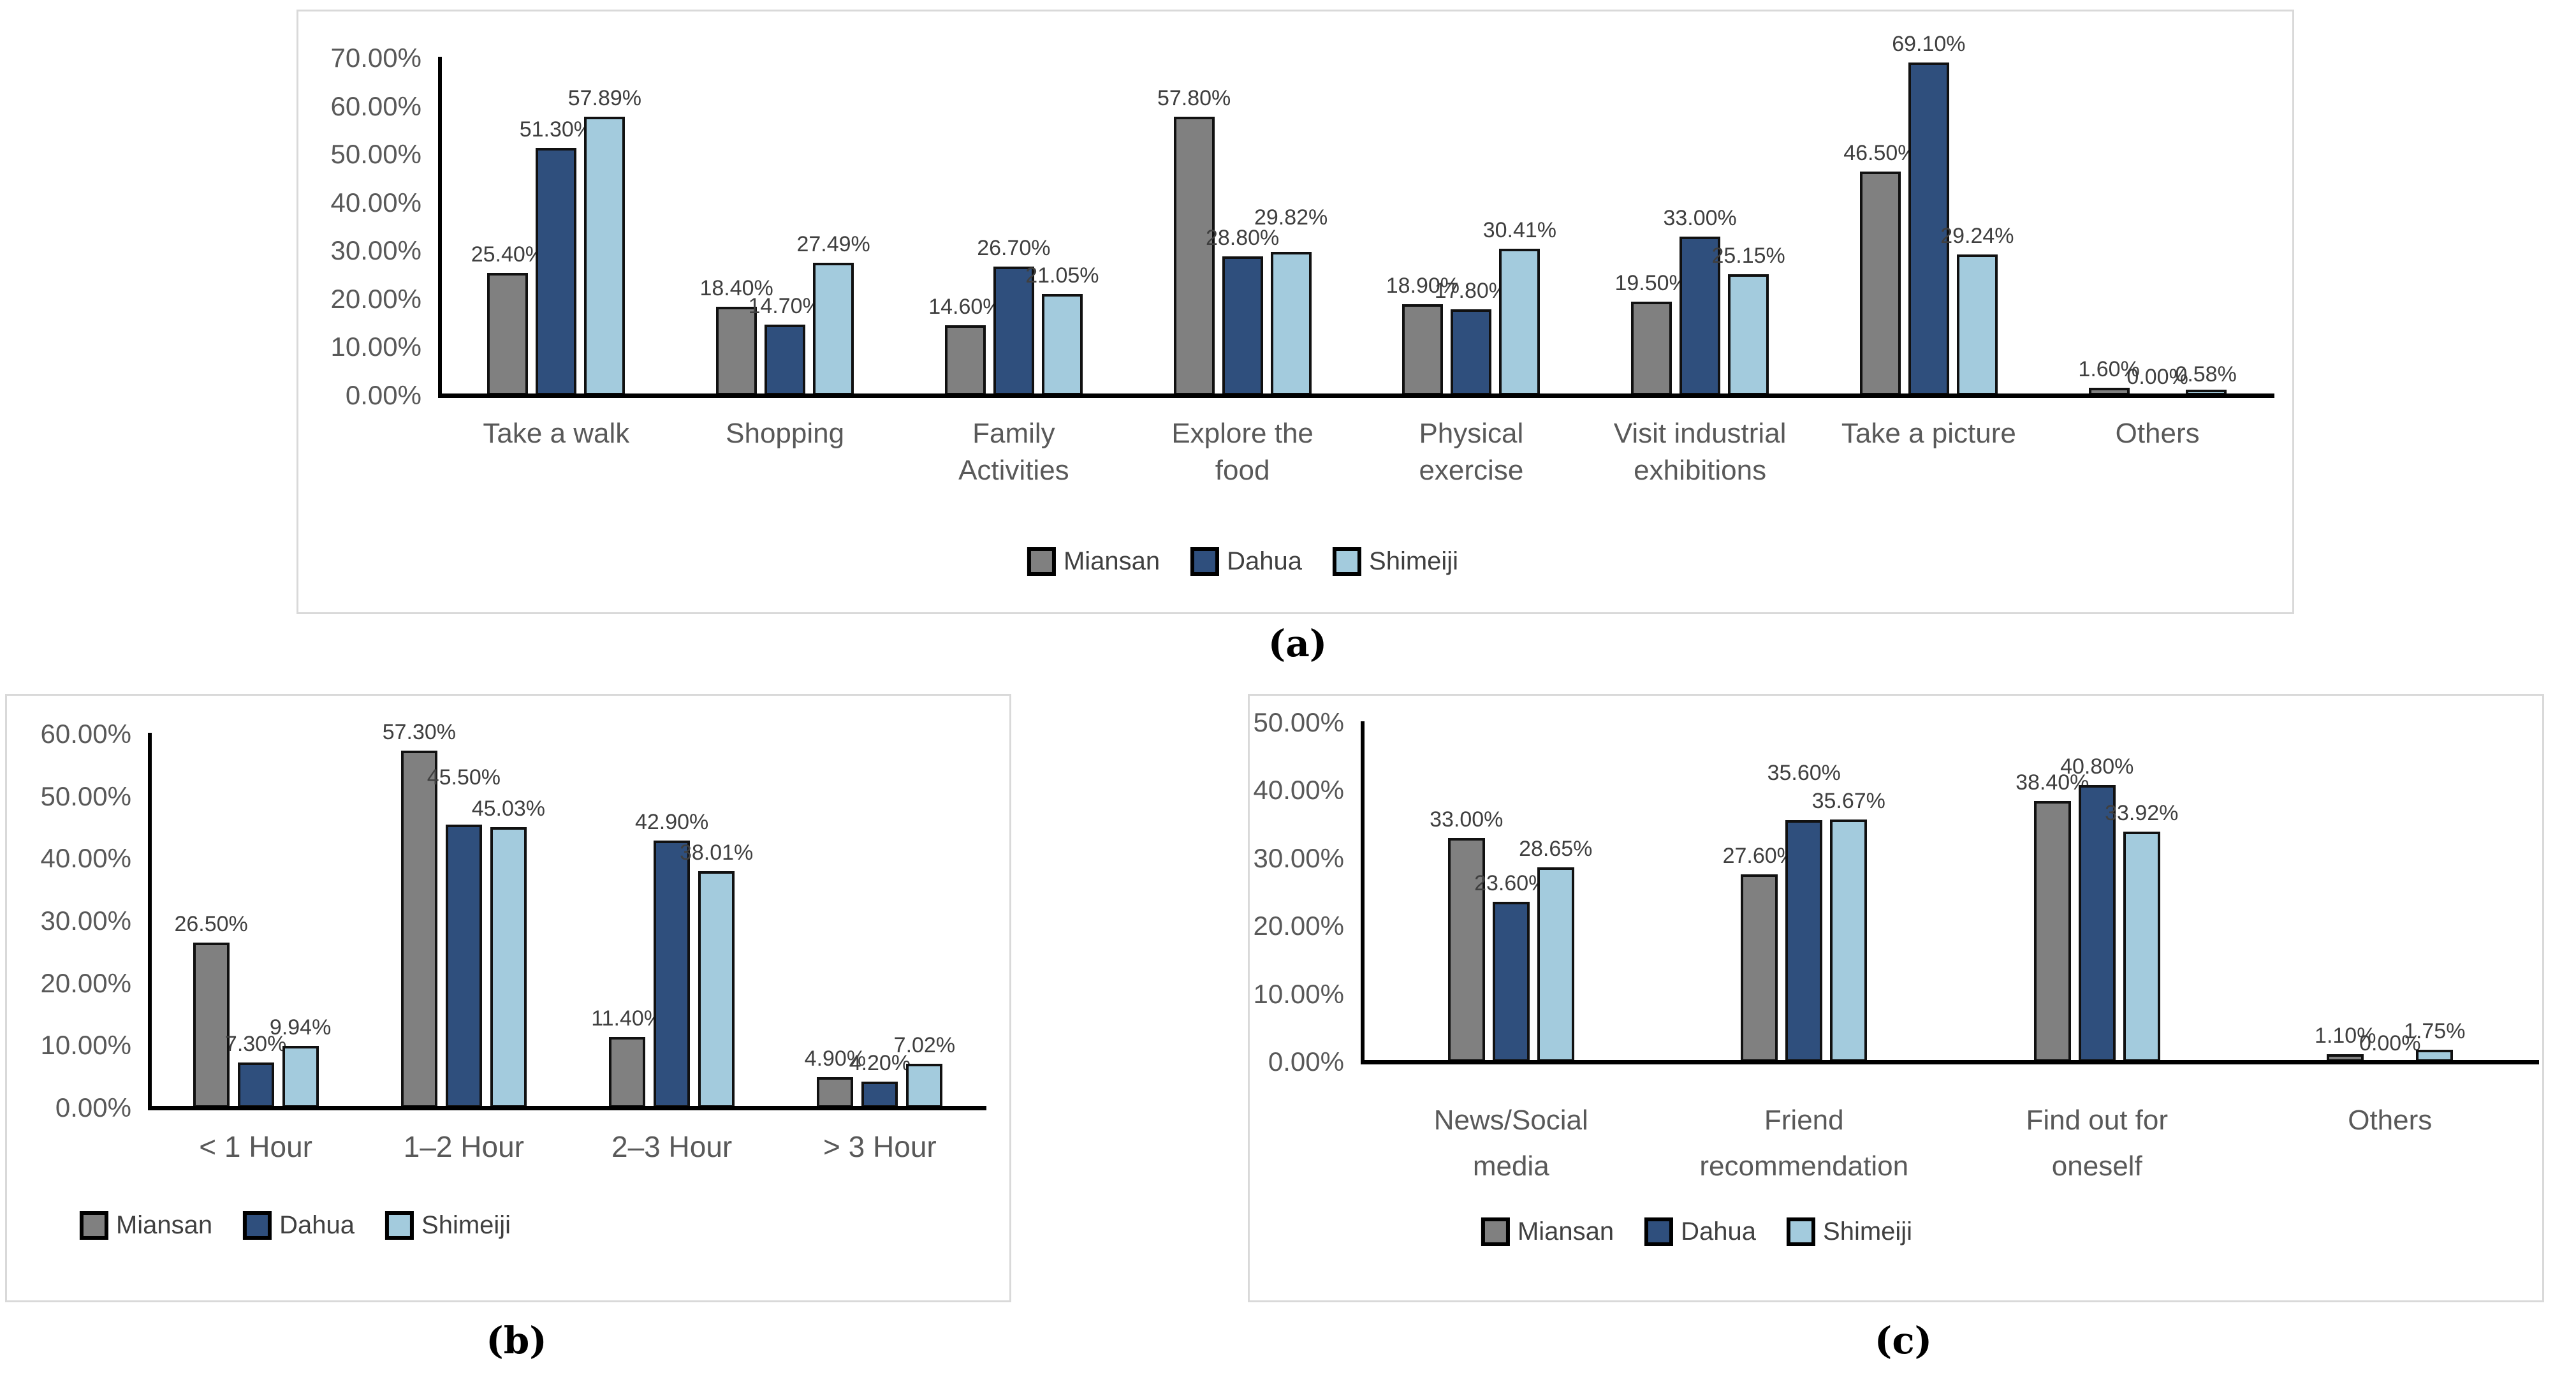 The height and width of the screenshot is (1382, 2576). Describe the element at coordinates (317, 1225) in the screenshot. I see `legend-label: Dahua` at that location.